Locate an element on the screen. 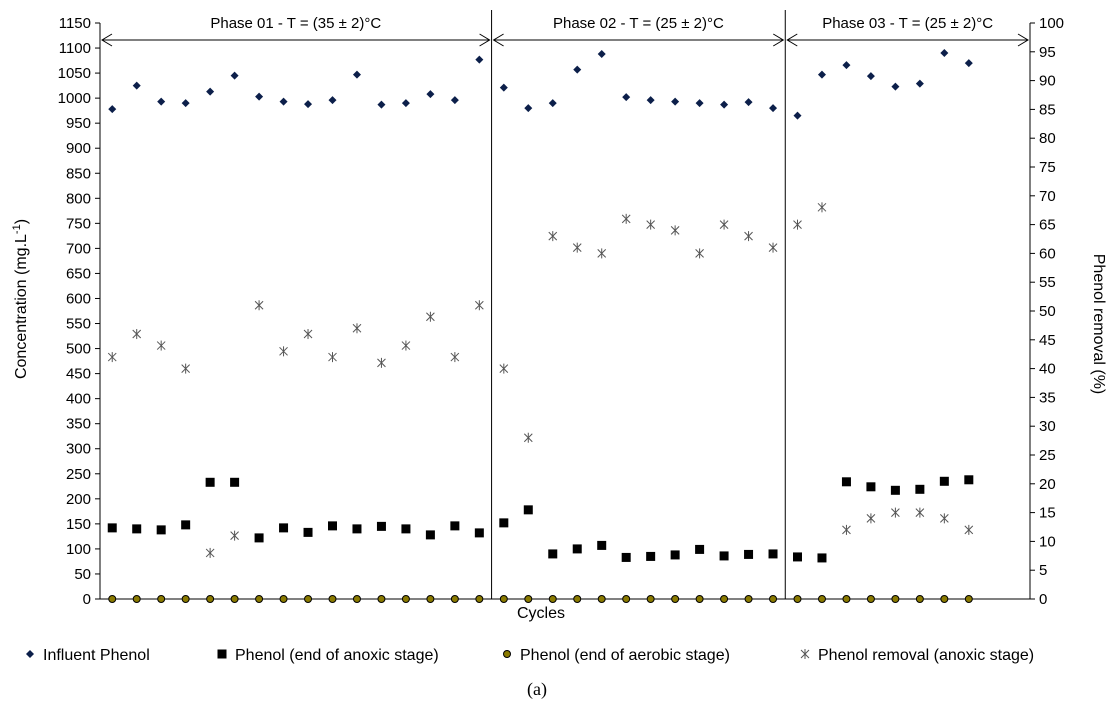 The image size is (1114, 707). y-tick-label: 100 is located at coordinates (78, 549).